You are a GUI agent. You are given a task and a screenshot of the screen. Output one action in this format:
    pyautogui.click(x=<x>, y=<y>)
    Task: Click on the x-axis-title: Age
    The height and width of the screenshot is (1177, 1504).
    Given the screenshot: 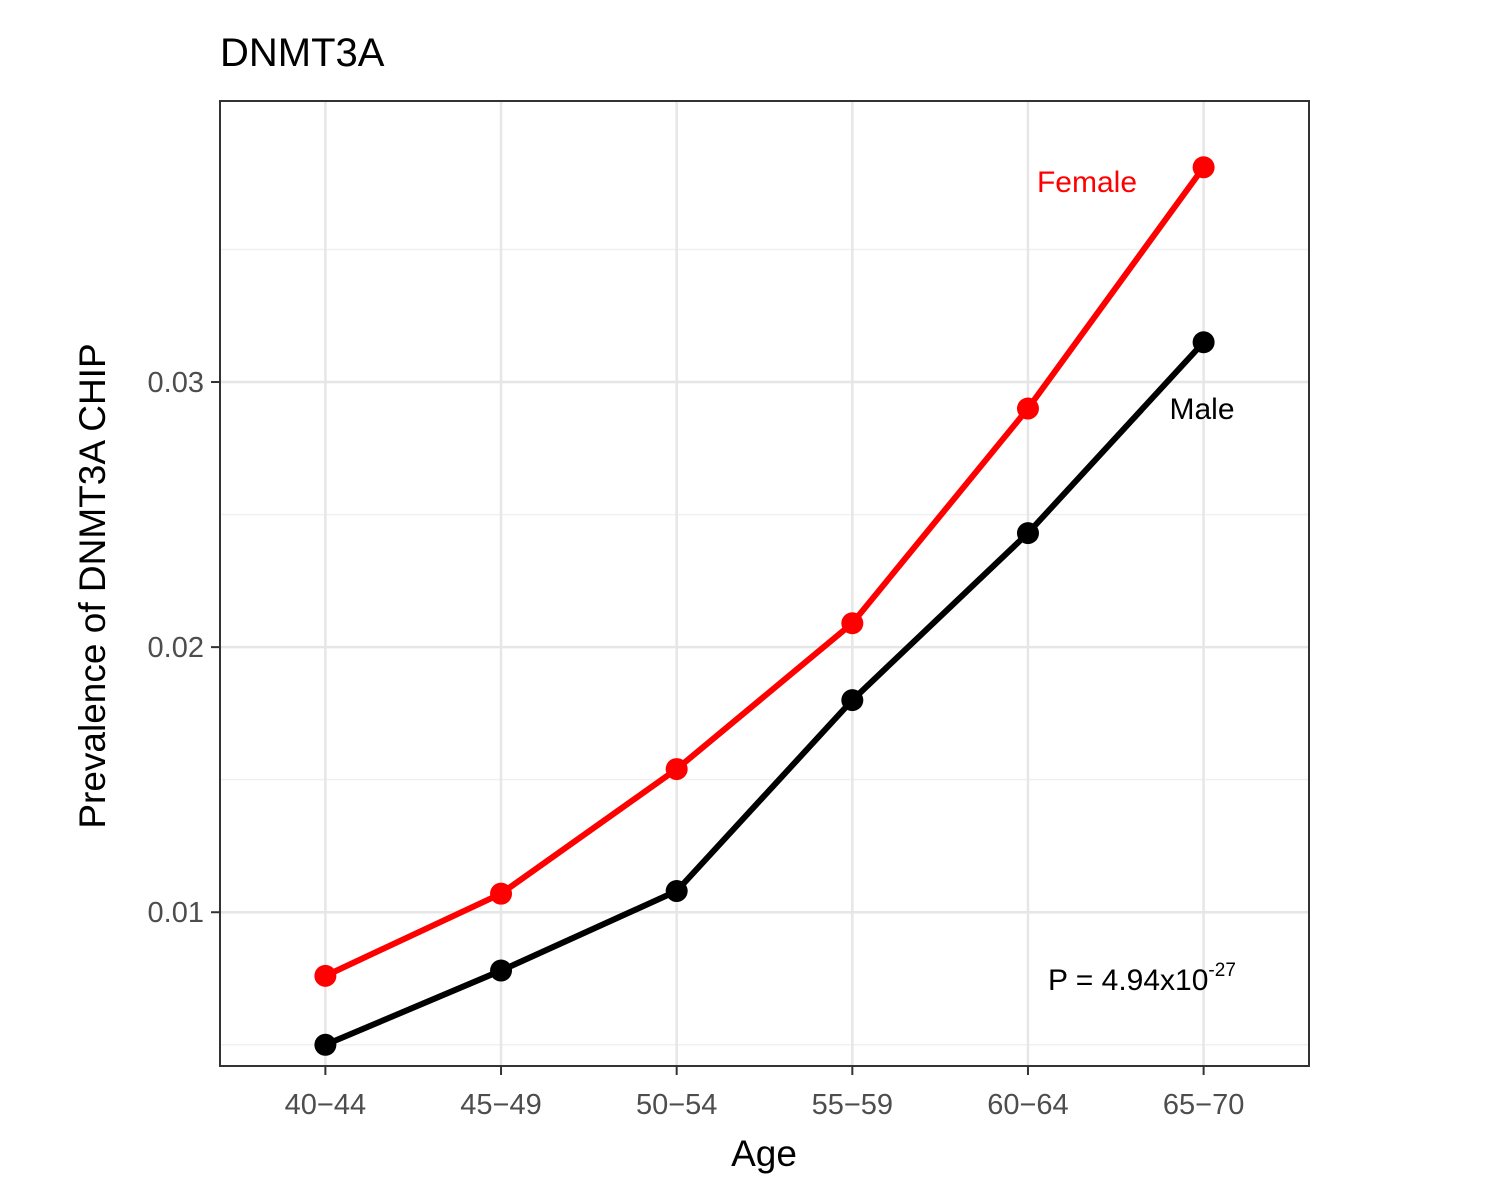 What is the action you would take?
    pyautogui.click(x=764, y=1153)
    